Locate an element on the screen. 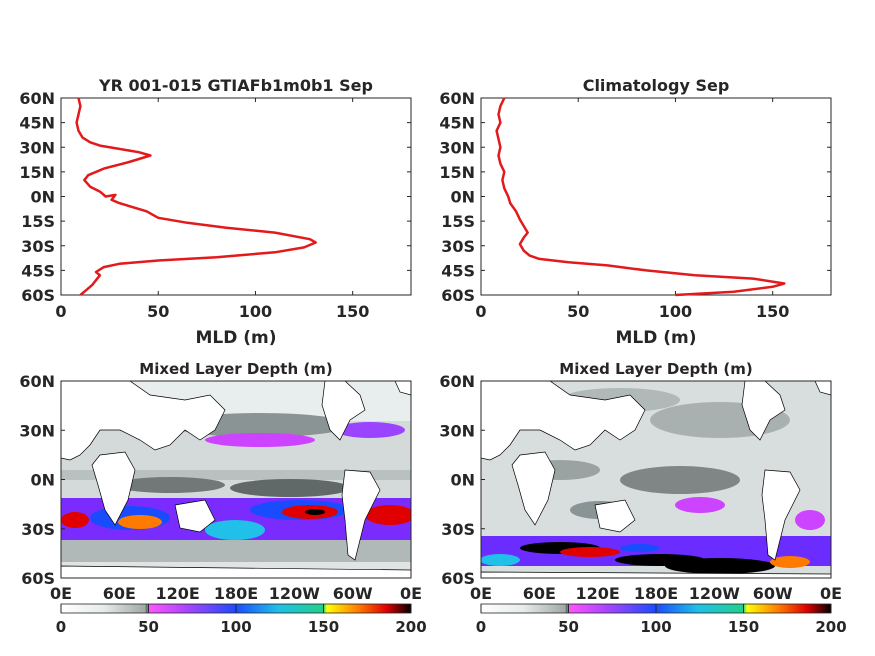 The height and width of the screenshot is (656, 875). panel-title: YR 001-015 GTIAFb1m0b1 Sep is located at coordinates (235, 85).